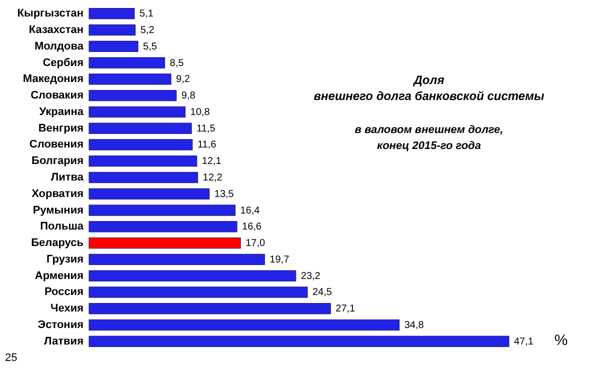 The image size is (600, 370). Describe the element at coordinates (212, 178) in the screenshot. I see `data-label: 12,2` at that location.